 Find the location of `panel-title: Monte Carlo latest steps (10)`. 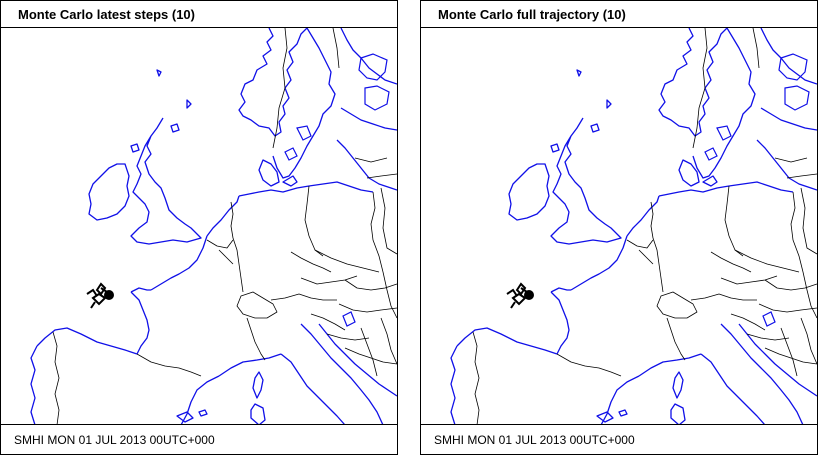

panel-title: Monte Carlo latest steps (10) is located at coordinates (199, 14).